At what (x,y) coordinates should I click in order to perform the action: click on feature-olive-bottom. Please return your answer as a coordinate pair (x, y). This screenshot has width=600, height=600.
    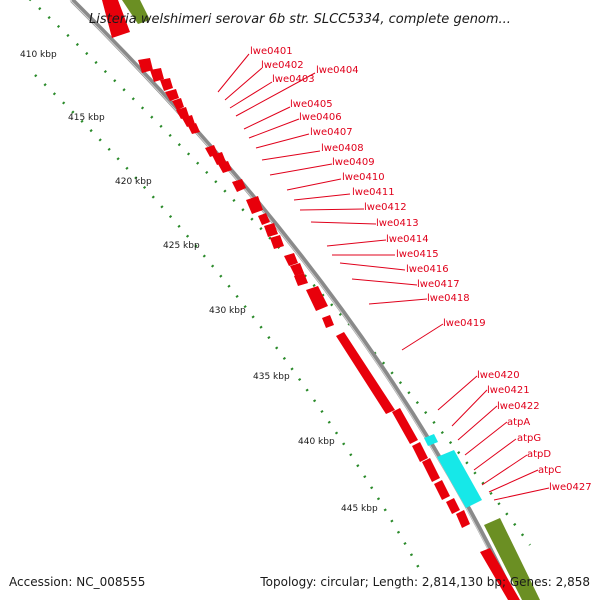
    Looking at the image, I should click on (512, 559).